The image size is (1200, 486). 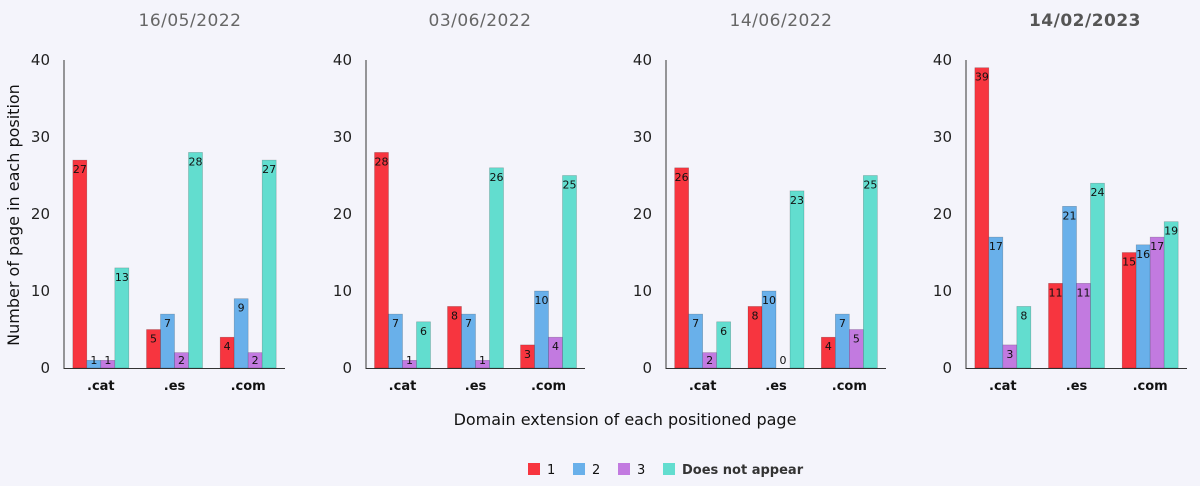 What do you see at coordinates (241, 308) in the screenshot?
I see `data-label: 9` at bounding box center [241, 308].